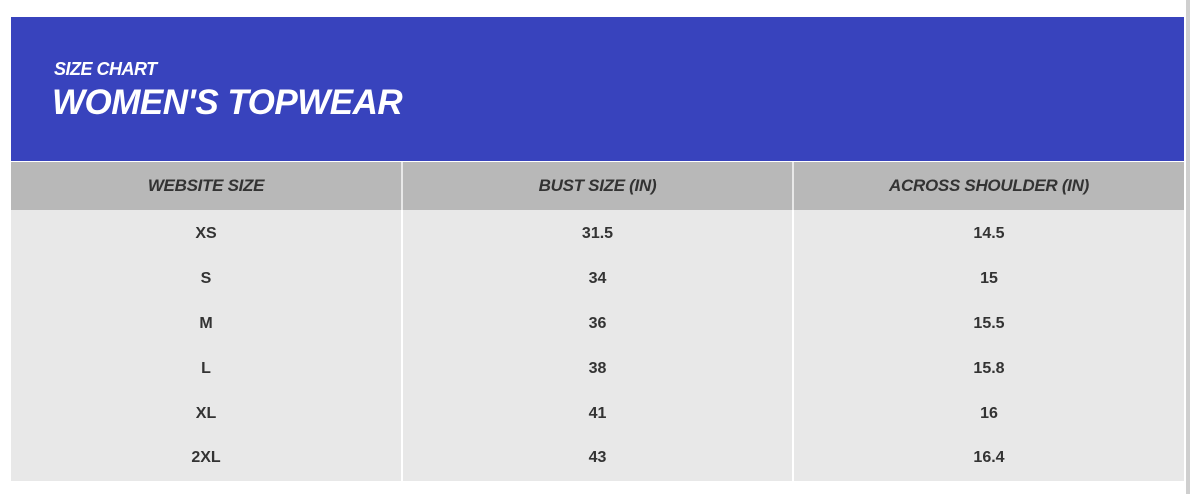 Image resolution: width=1200 pixels, height=494 pixels. I want to click on cell-website-size: S, so click(207, 279).